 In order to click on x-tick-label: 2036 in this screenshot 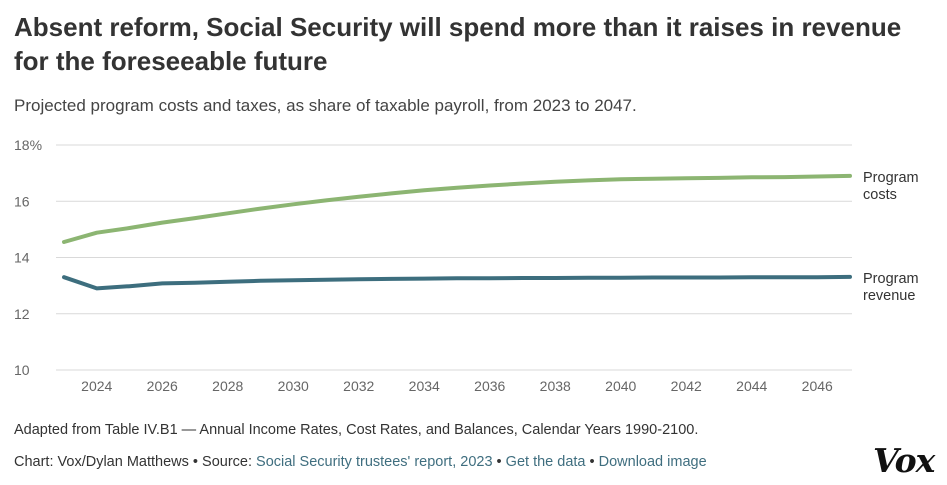, I will do `click(489, 386)`.